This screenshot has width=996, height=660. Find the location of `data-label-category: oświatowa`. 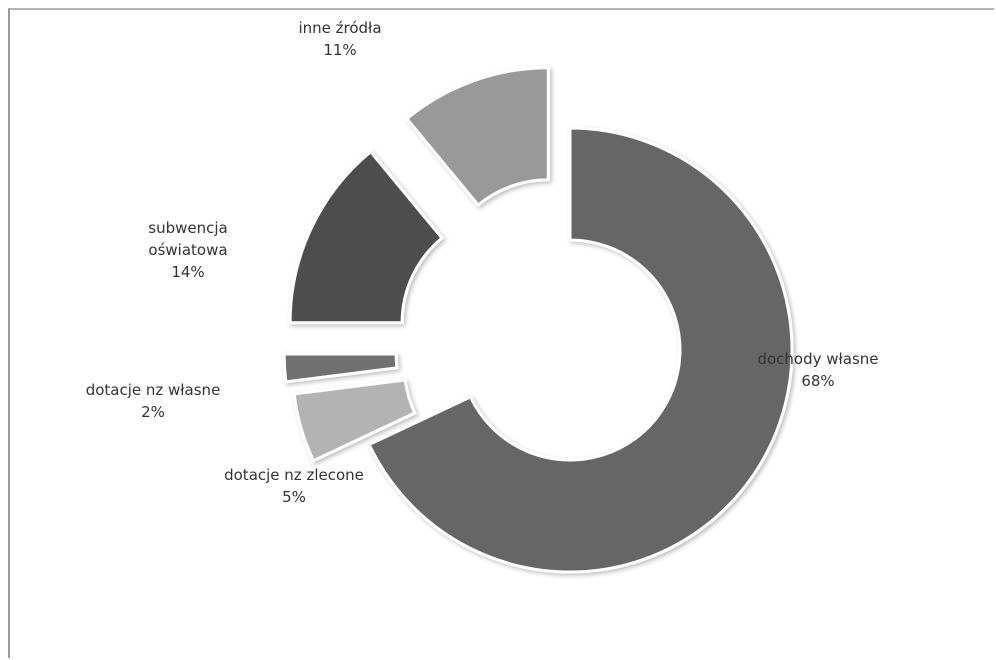

data-label-category: oświatowa is located at coordinates (187, 250).